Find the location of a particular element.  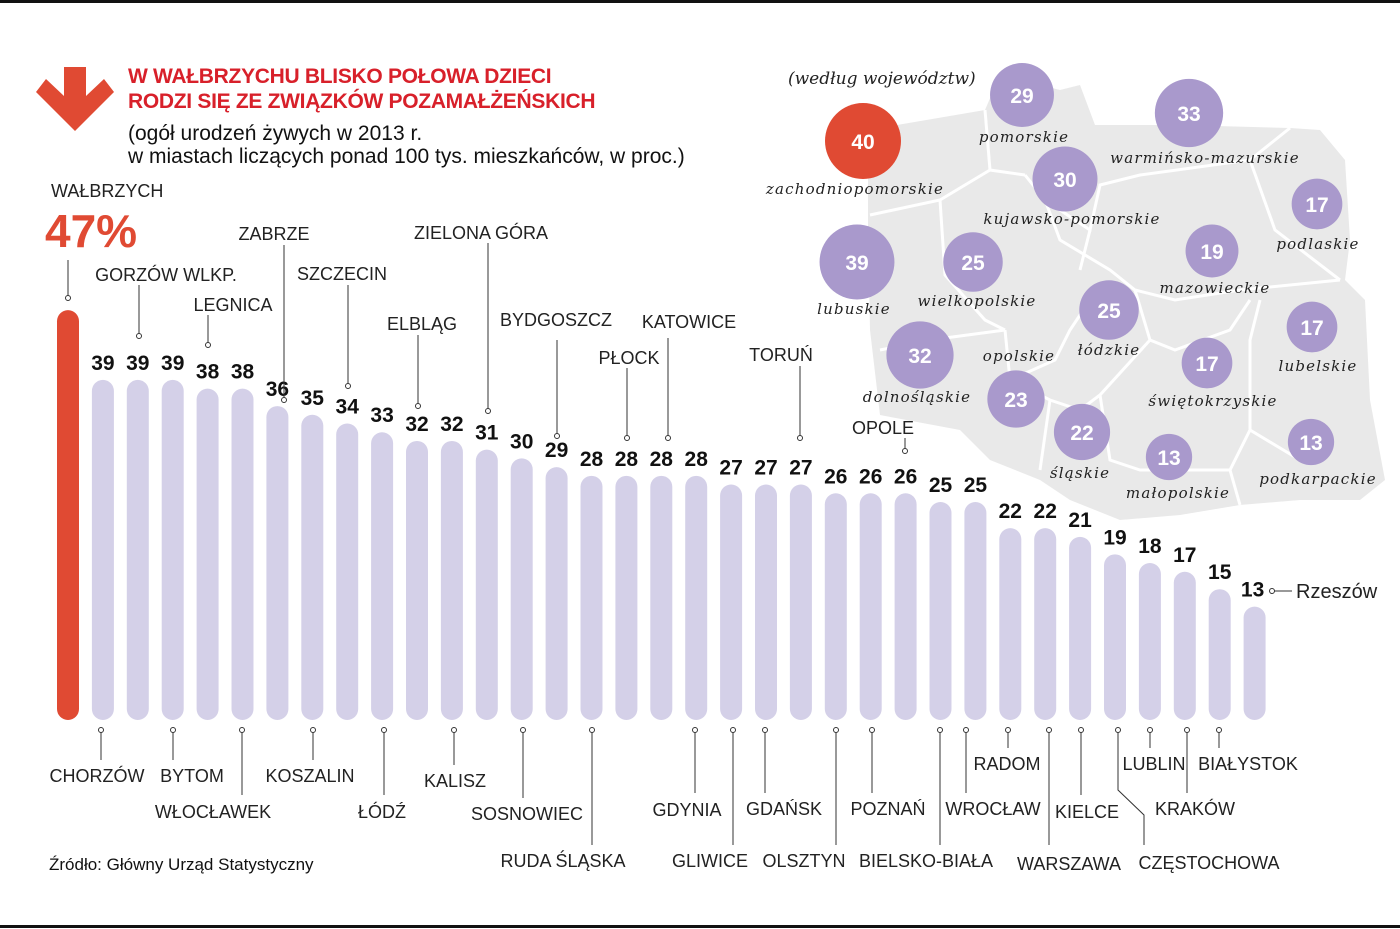

bar-group: 25 WROCŁAW is located at coordinates (992, 646).